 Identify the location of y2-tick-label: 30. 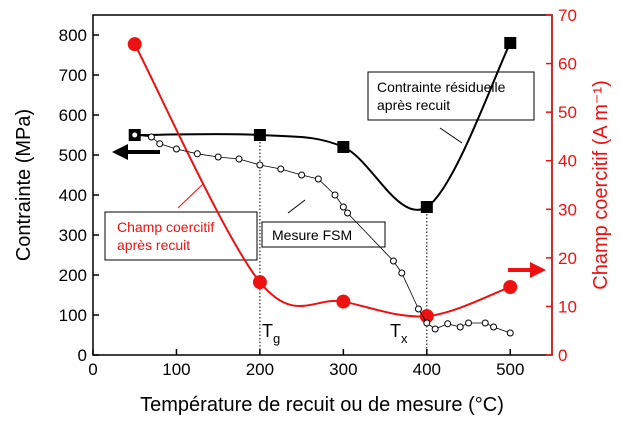
(567, 209).